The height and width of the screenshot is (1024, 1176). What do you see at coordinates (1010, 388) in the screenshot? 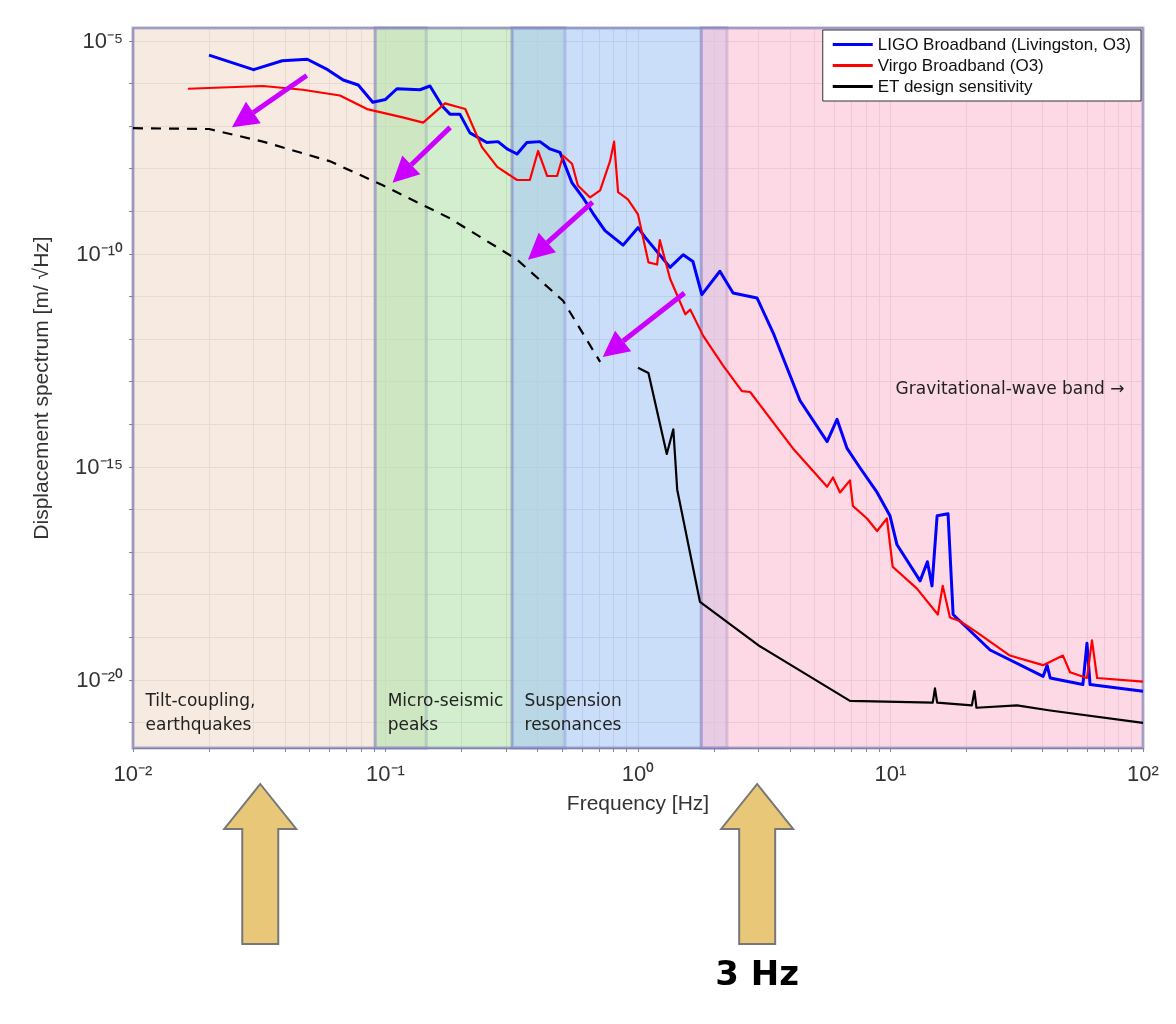
I see `band-label: Gravitational-wave band →` at bounding box center [1010, 388].